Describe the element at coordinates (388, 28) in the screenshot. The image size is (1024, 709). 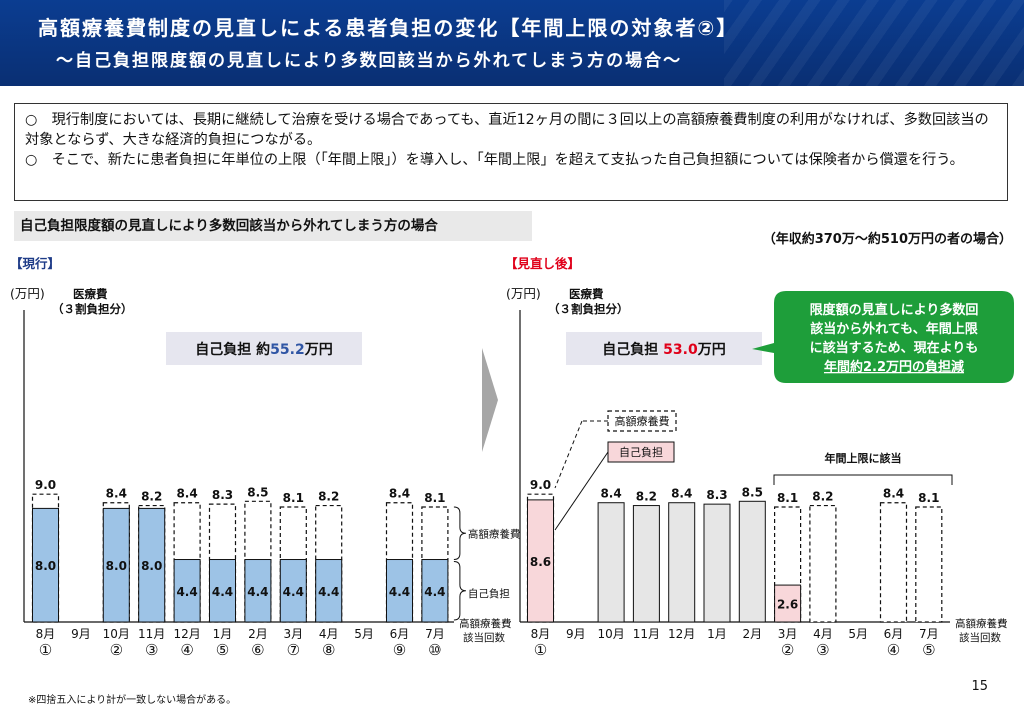
I see `page-title: 高額療養費制度の見直しによる患者負担の変化【年間上限の対象者②】` at that location.